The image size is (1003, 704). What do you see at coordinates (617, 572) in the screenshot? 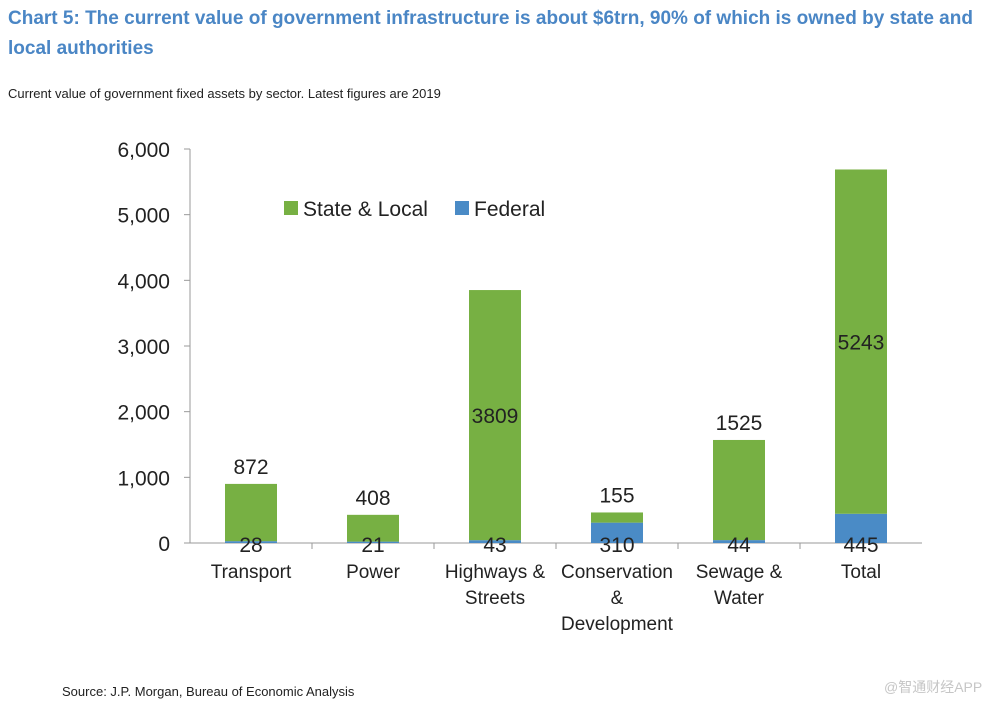
I see `category-label: Conservation` at bounding box center [617, 572].